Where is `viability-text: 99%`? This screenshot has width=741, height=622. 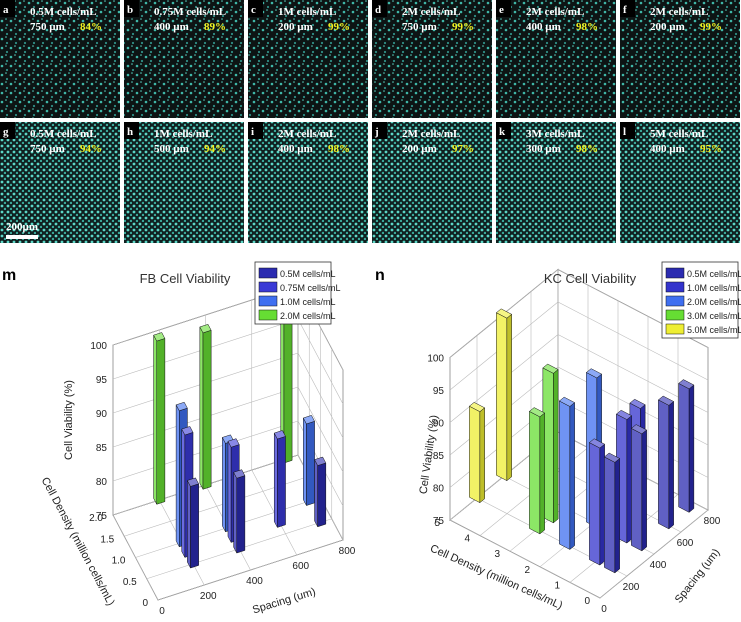
viability-text: 99% is located at coordinates (711, 27).